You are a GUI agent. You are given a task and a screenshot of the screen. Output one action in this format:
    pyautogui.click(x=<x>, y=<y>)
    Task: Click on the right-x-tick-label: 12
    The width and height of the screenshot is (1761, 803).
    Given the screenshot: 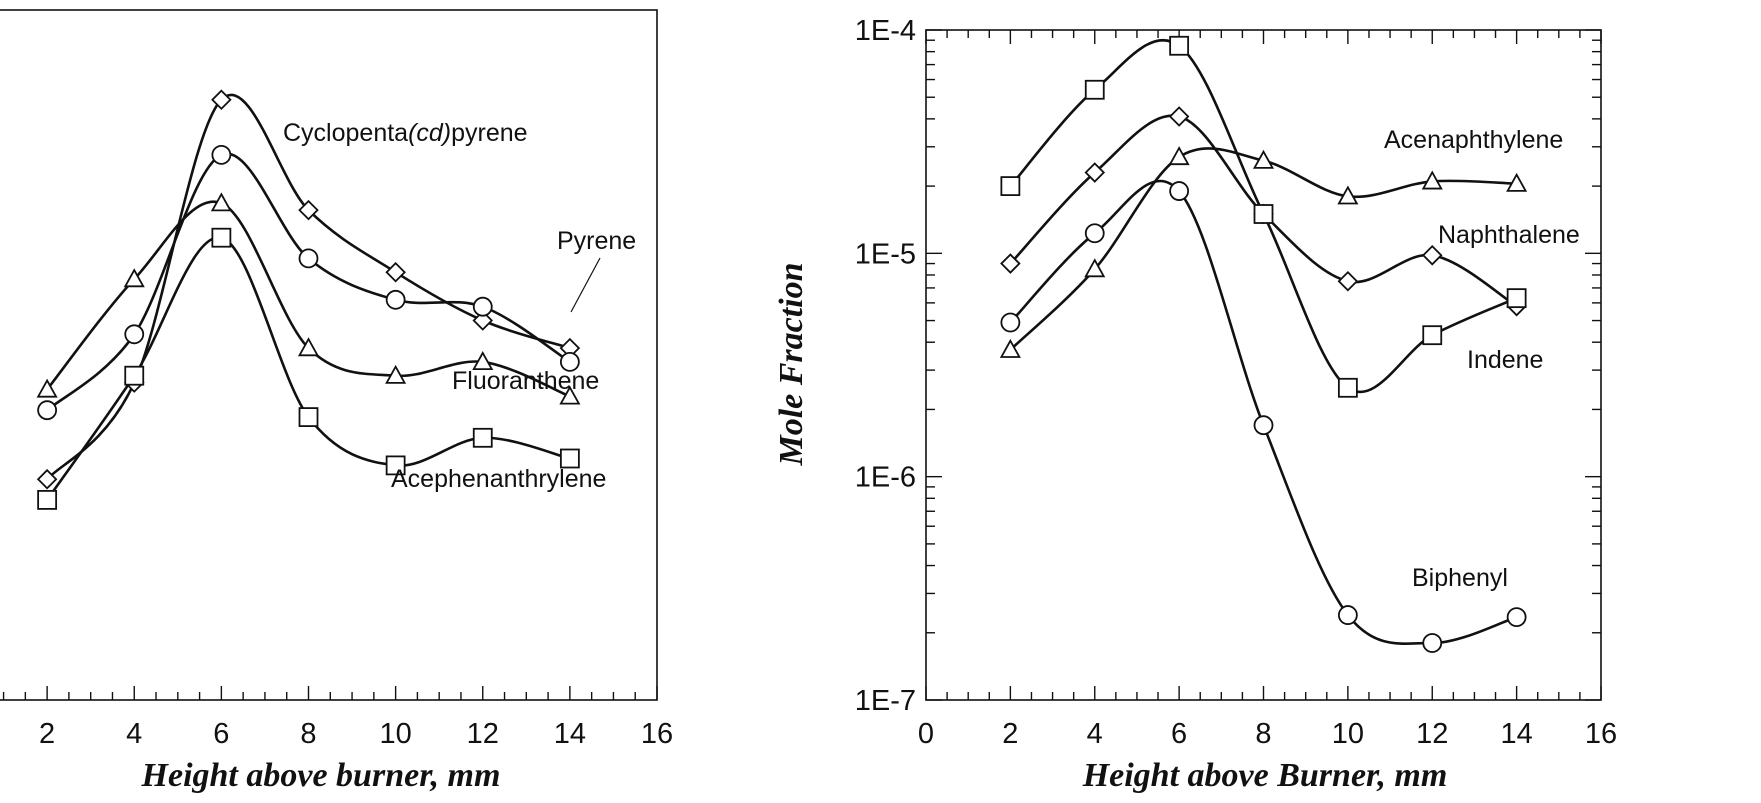 What is the action you would take?
    pyautogui.click(x=1432, y=734)
    